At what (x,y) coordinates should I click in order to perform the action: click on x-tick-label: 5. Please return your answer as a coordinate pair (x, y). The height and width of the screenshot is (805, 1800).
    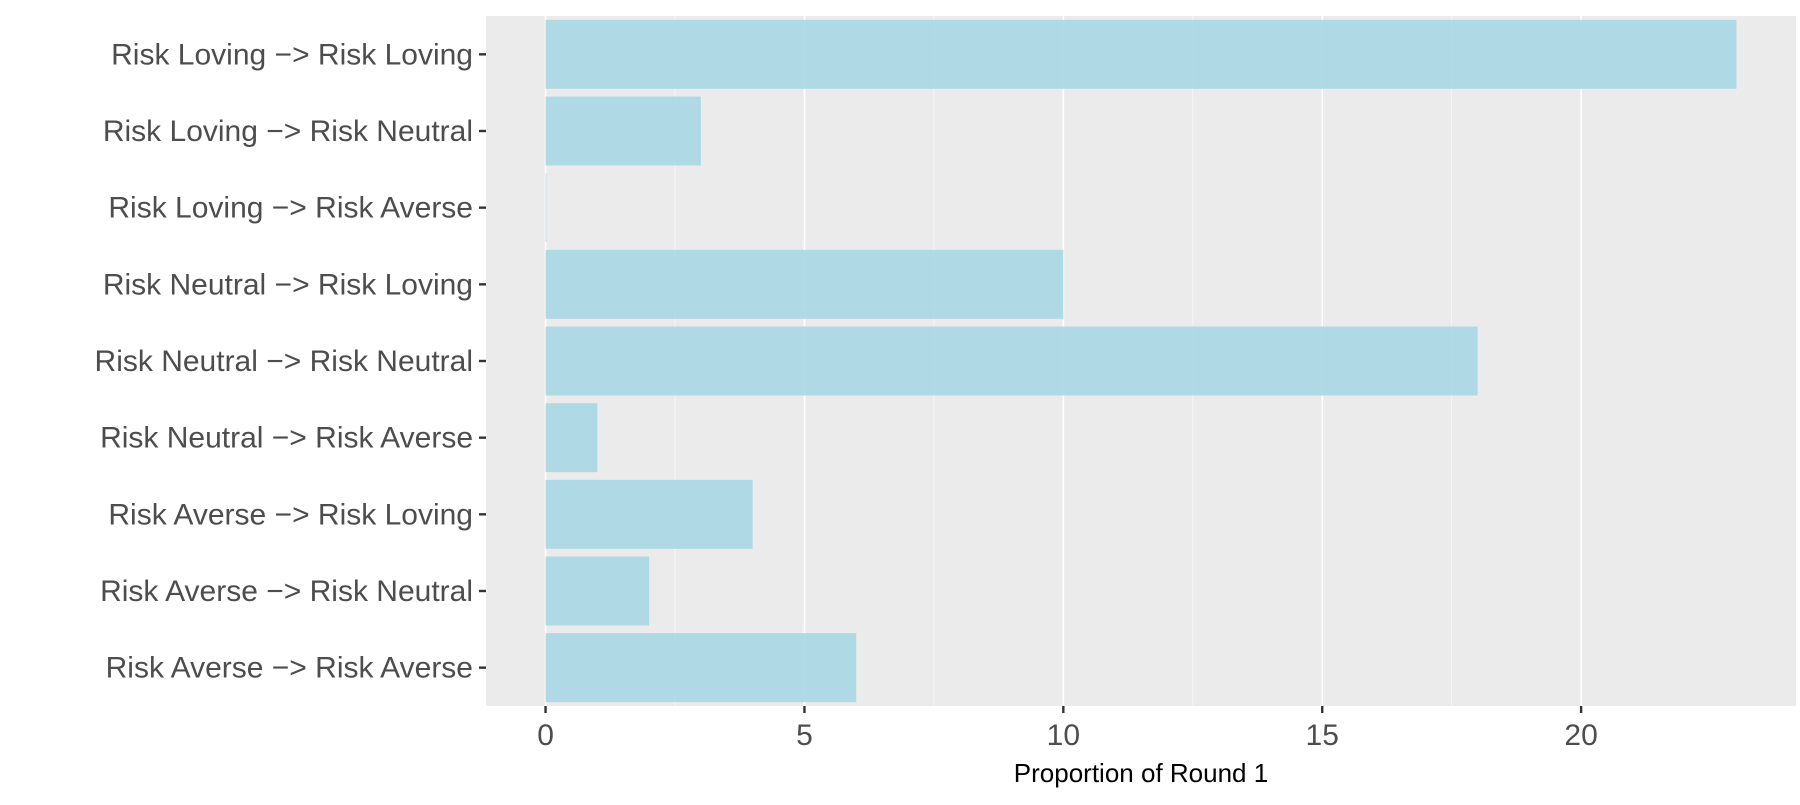
    Looking at the image, I should click on (804, 735).